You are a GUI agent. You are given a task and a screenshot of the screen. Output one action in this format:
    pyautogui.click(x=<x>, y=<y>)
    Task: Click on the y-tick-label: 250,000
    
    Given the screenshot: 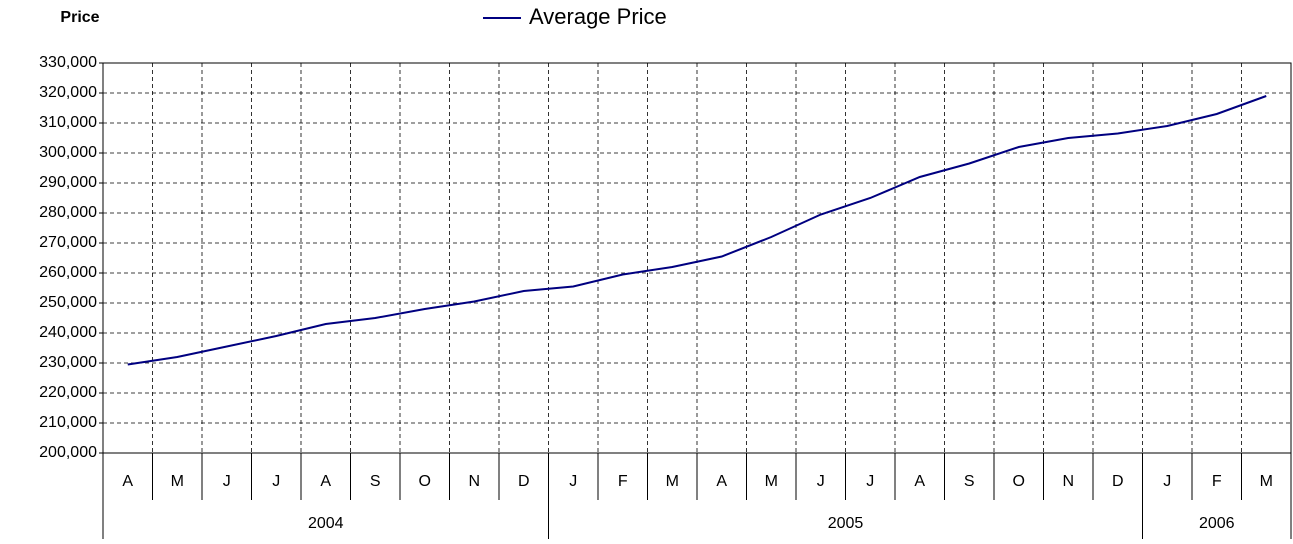 What is the action you would take?
    pyautogui.click(x=68, y=302)
    